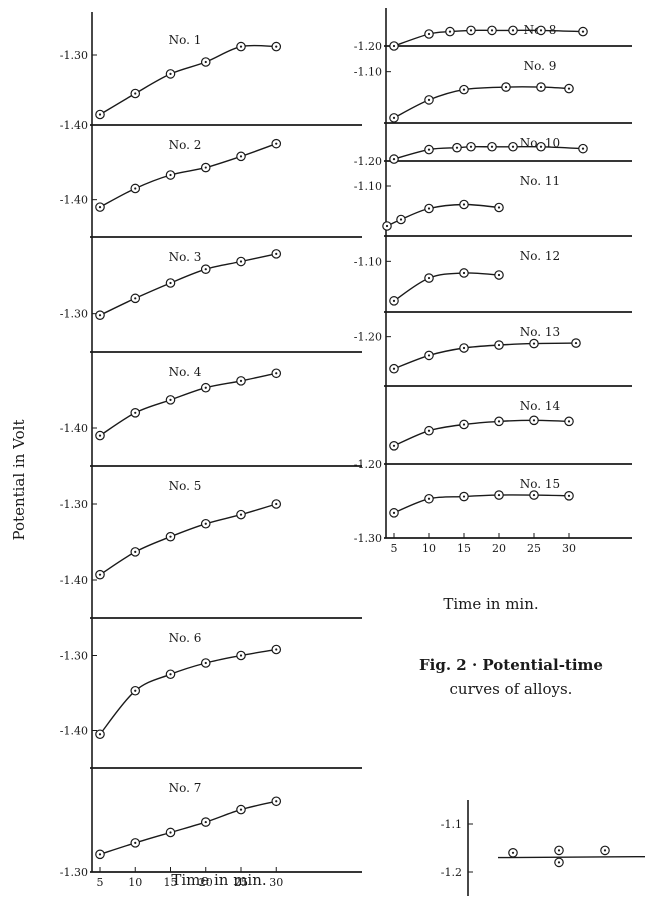  I want to click on panel-8-ytick-label-0: -1.20, so click(368, 46).